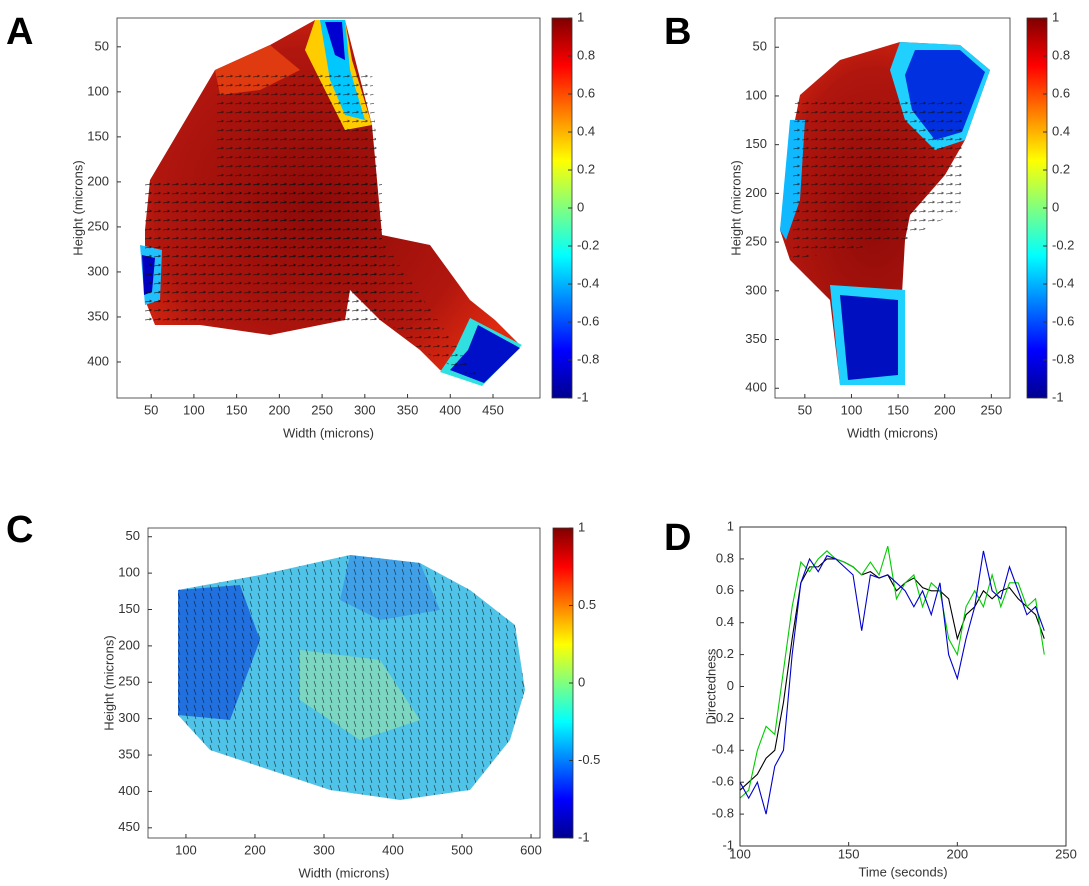 The image size is (1089, 886). What do you see at coordinates (19, 32) in the screenshot?
I see `panel-label: A` at bounding box center [19, 32].